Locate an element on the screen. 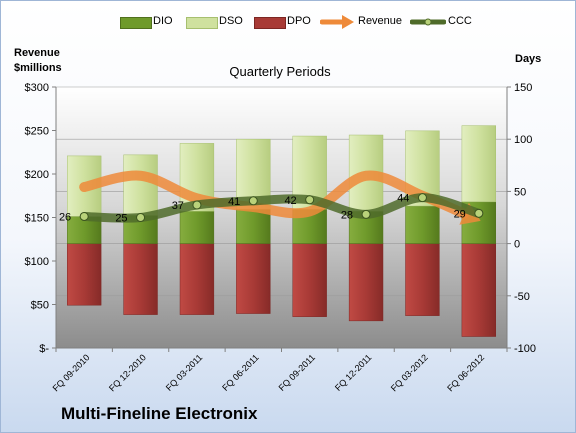 The width and height of the screenshot is (576, 433). x-tick-label-0: FQ 09-2010 is located at coordinates (71, 372).